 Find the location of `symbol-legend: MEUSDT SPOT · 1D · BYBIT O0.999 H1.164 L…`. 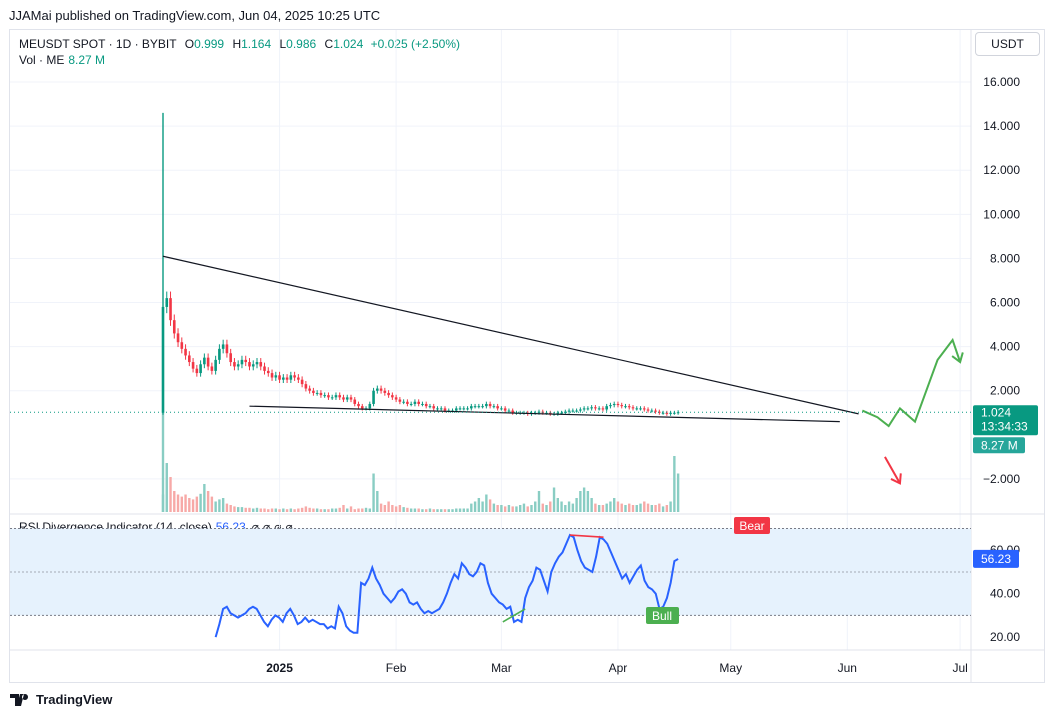

symbol-legend: MEUSDT SPOT · 1D · BYBIT O0.999 H1.164 L… is located at coordinates (239, 44).